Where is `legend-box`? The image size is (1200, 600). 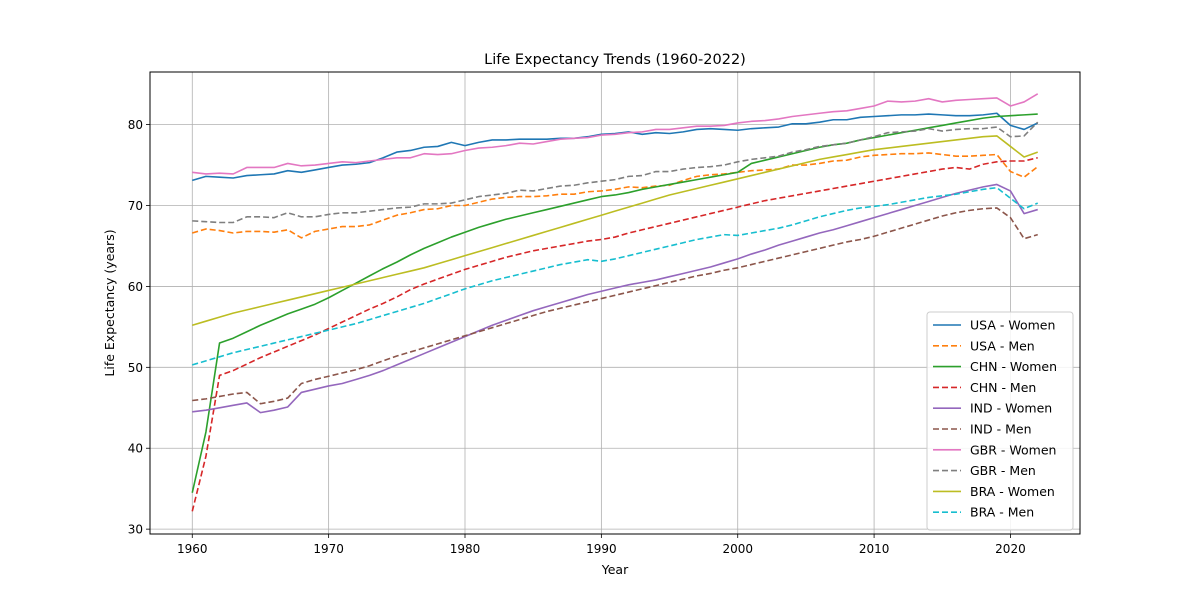
legend-box is located at coordinates (1000, 421).